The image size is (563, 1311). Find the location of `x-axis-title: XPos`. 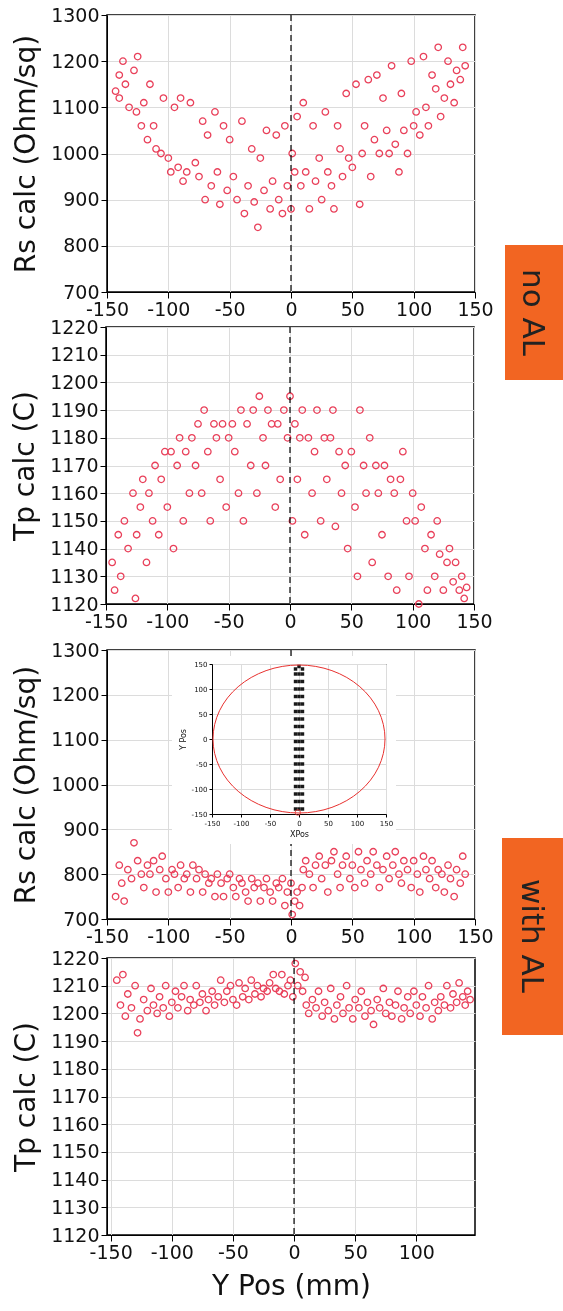

x-axis-title: XPos is located at coordinates (299, 834).